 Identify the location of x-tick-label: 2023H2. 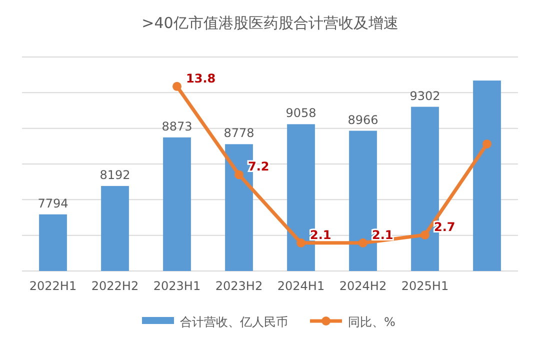
(239, 286).